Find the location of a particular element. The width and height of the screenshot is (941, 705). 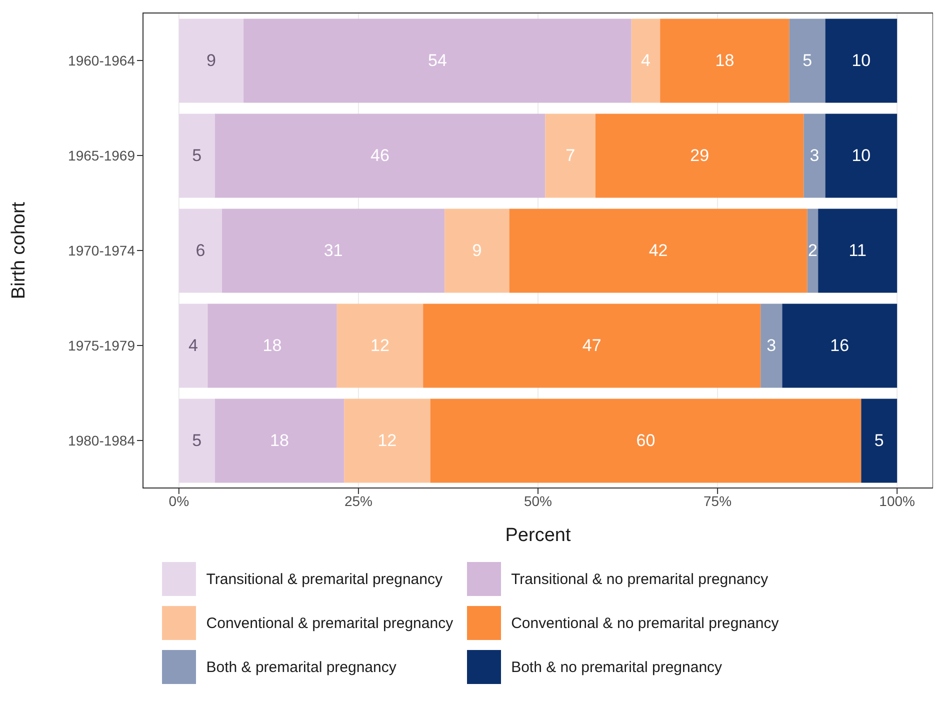

data-label: 6 is located at coordinates (201, 250).